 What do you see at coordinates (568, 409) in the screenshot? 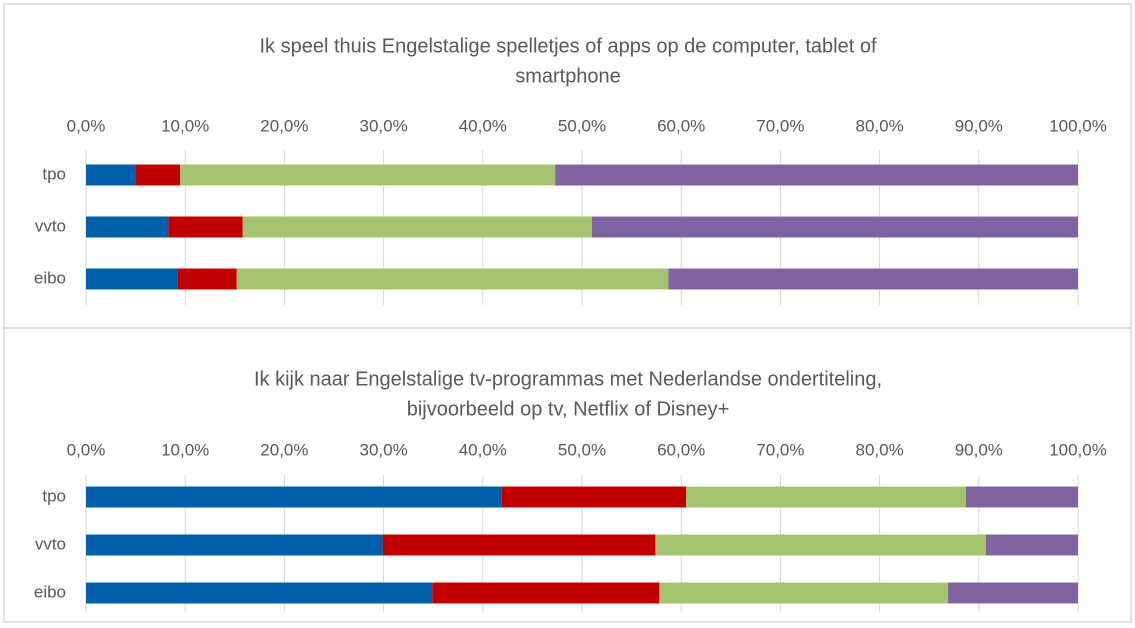
I see `chart-title: bijvoorbeeld op tv, Netflix of Disney+` at bounding box center [568, 409].